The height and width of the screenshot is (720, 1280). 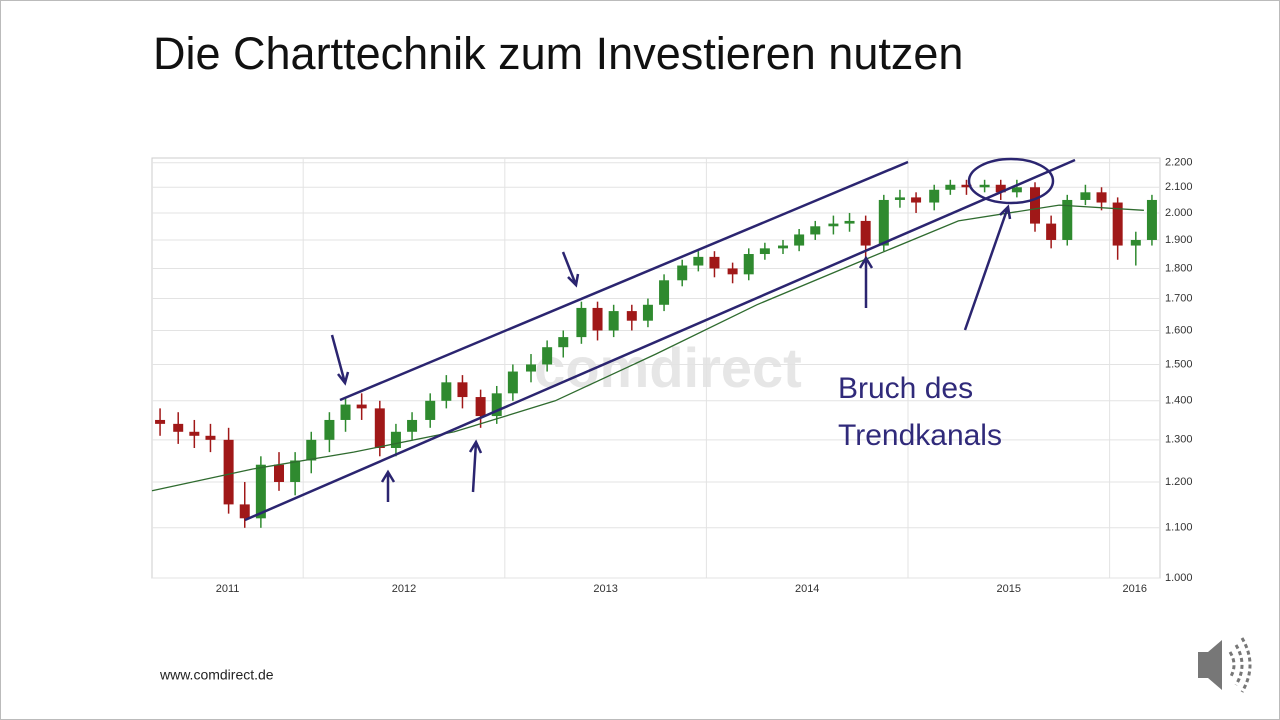 I want to click on annotation-text: Trendkanals, so click(x=920, y=435).